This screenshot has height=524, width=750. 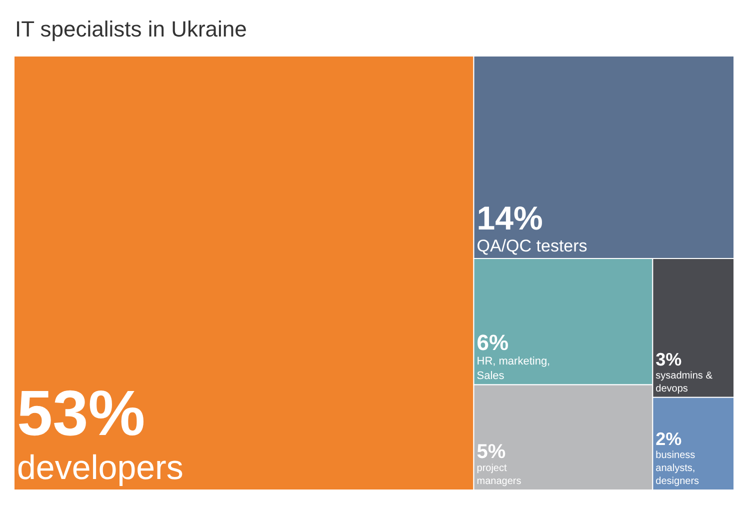 I want to click on data-label: 5%, so click(x=491, y=452).